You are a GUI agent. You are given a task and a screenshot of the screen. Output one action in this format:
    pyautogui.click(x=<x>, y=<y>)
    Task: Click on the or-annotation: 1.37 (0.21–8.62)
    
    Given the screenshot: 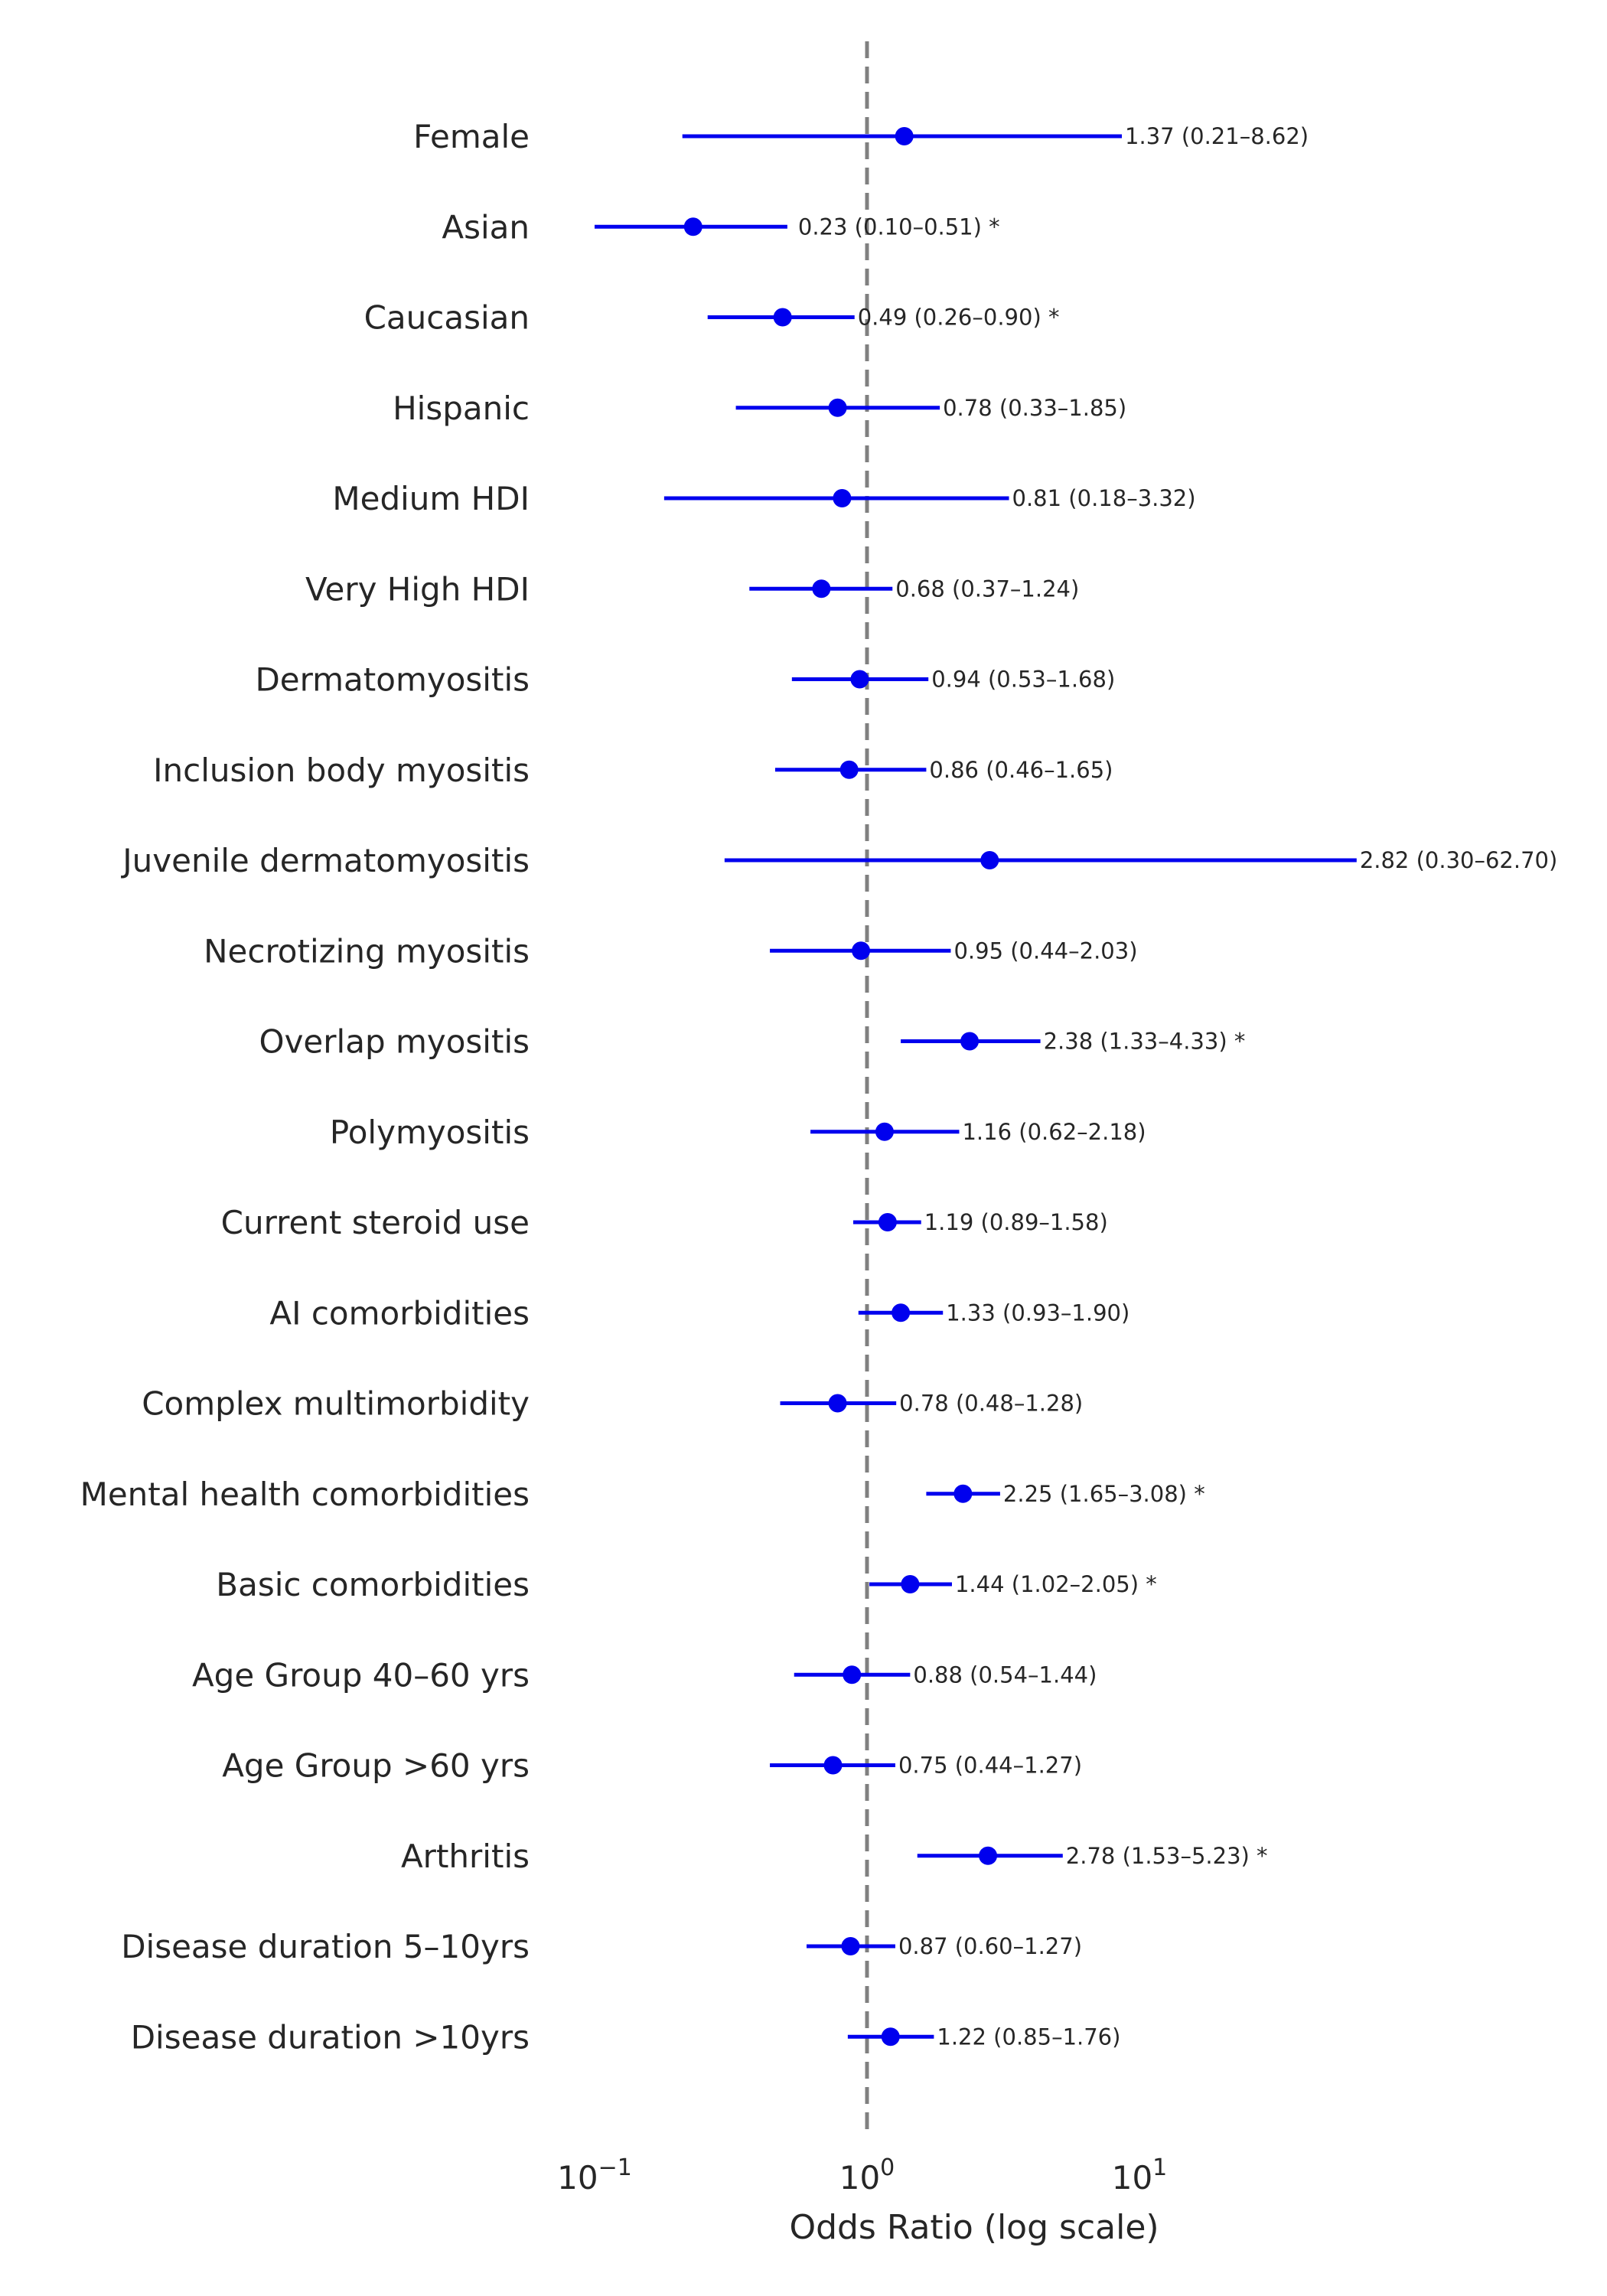 What is the action you would take?
    pyautogui.click(x=1217, y=136)
    